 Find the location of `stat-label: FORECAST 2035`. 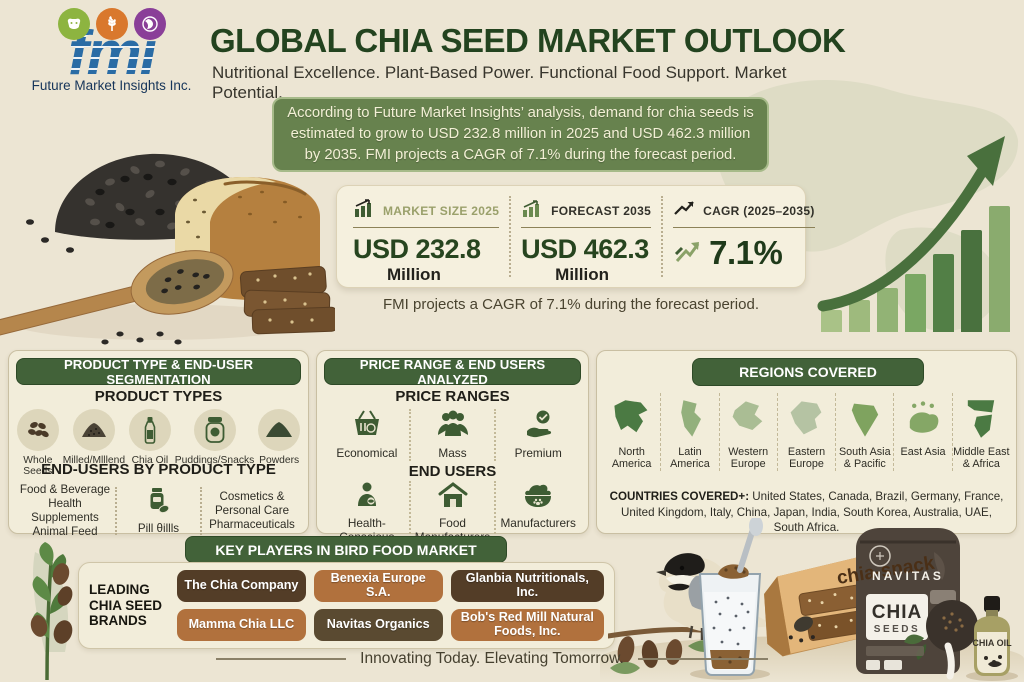

stat-label: FORECAST 2035 is located at coordinates (601, 210).